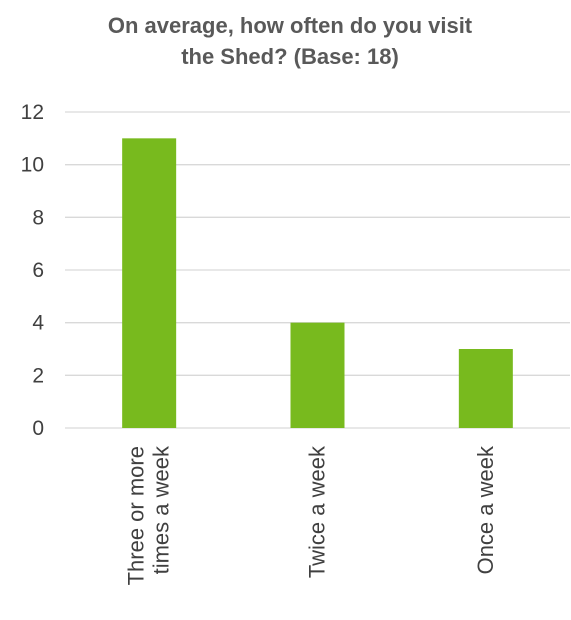  What do you see at coordinates (38, 375) in the screenshot?
I see `y-tick-label: 2` at bounding box center [38, 375].